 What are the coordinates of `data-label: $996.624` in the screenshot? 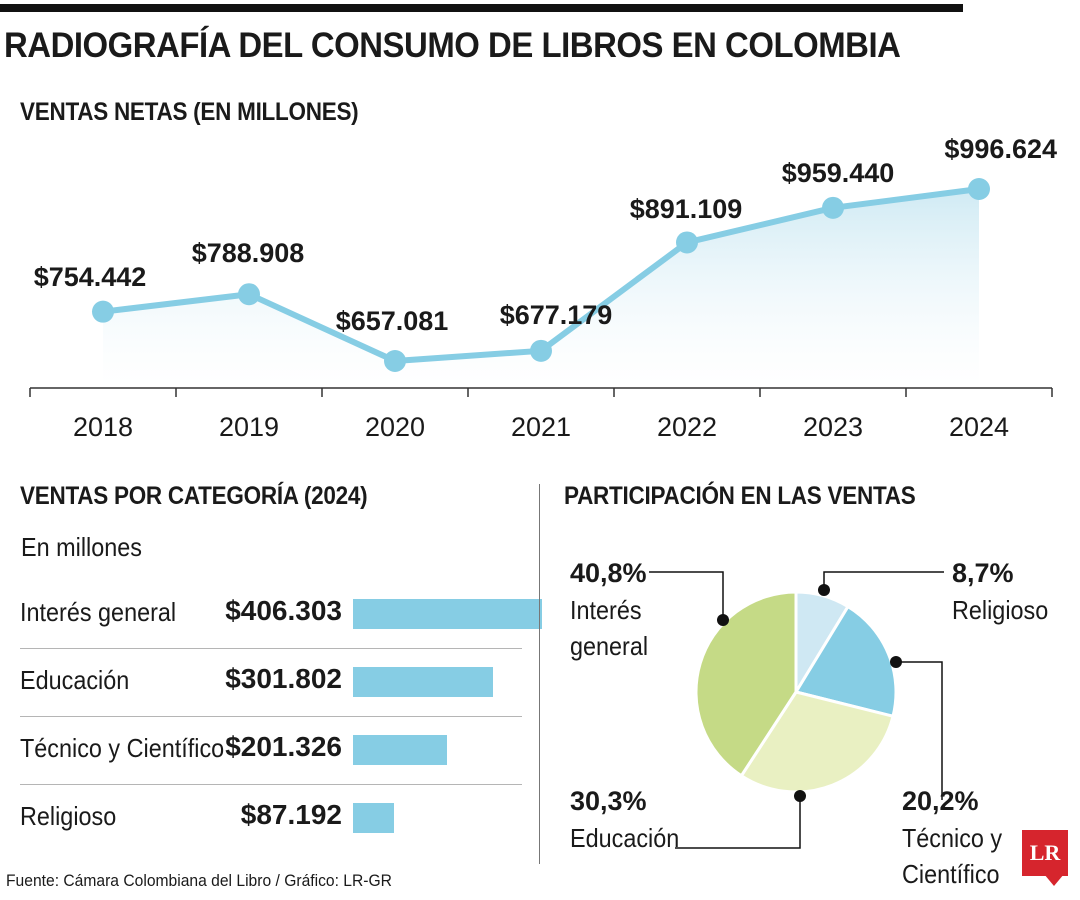 It's located at (1000, 149).